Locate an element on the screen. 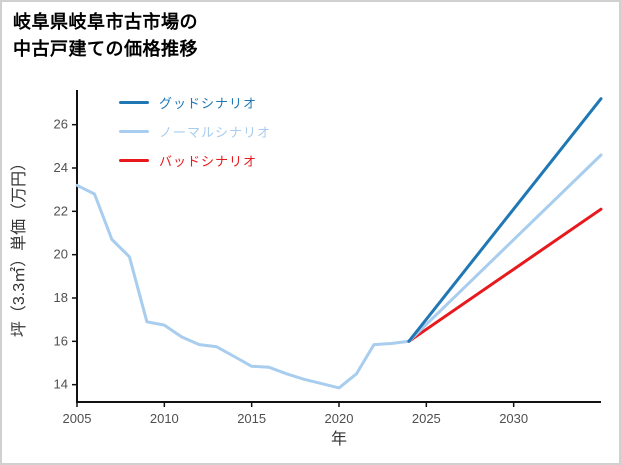 The height and width of the screenshot is (465, 621). y-tick-label: 26 is located at coordinates (61, 124).